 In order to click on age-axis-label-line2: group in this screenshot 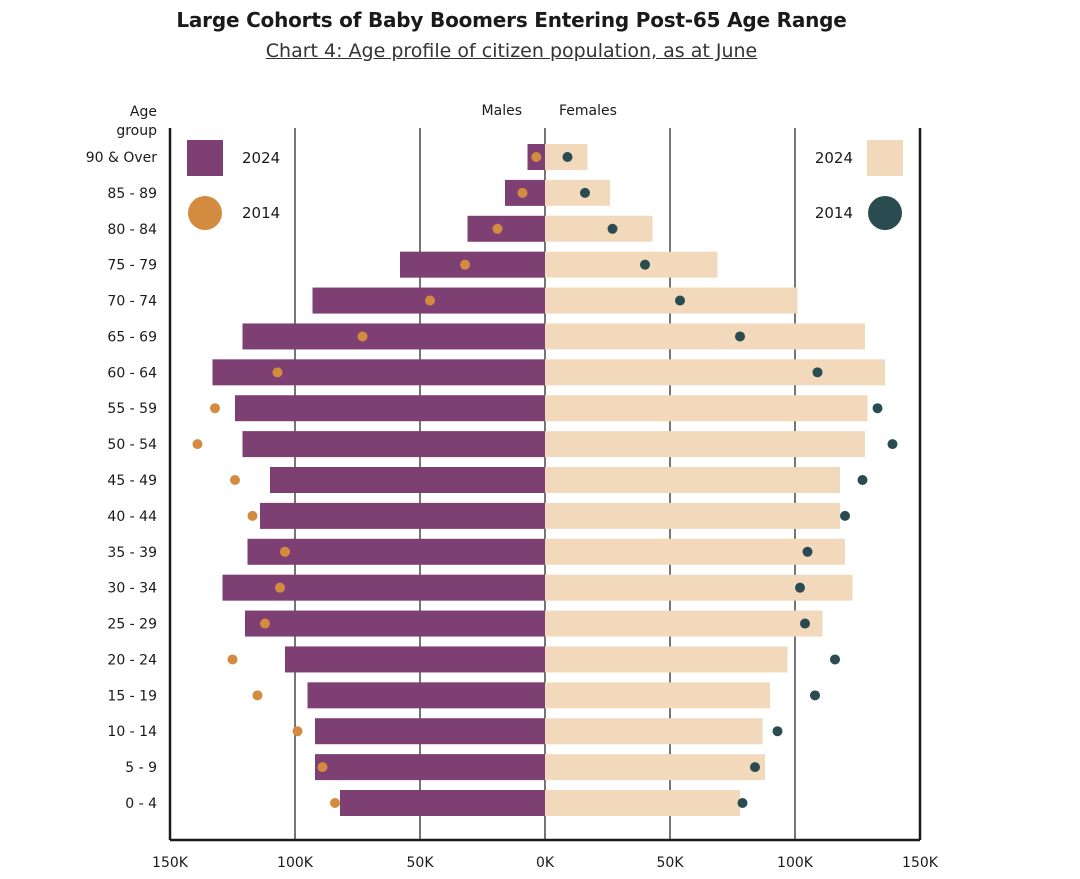, I will do `click(136, 131)`.